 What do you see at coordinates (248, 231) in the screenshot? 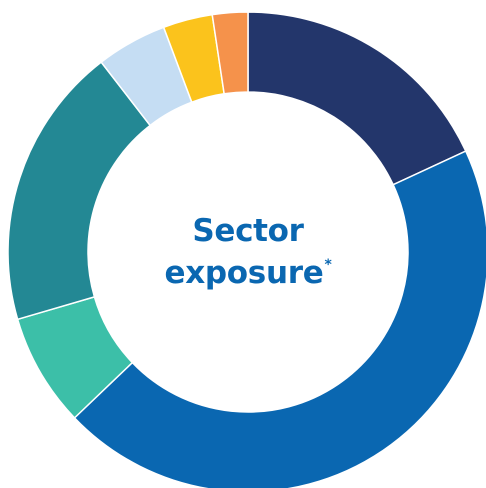
I see `chart-title-line-1: Sector` at bounding box center [248, 231].